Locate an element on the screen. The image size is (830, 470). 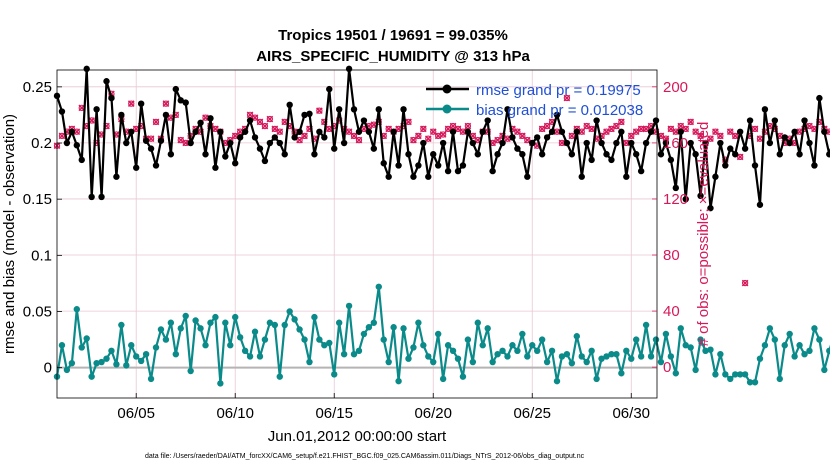
y-axis-left-label: rmse and bias (model - observation) is located at coordinates (9, 234).